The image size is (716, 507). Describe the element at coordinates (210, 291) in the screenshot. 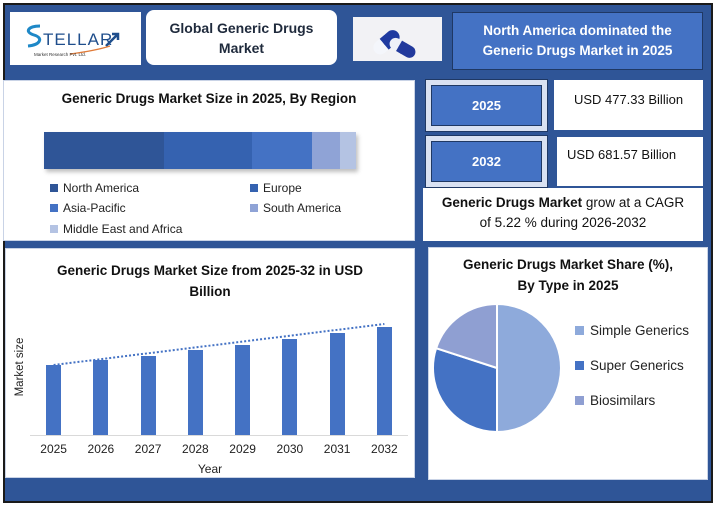

I see `chart-title-line2: Billion` at that location.